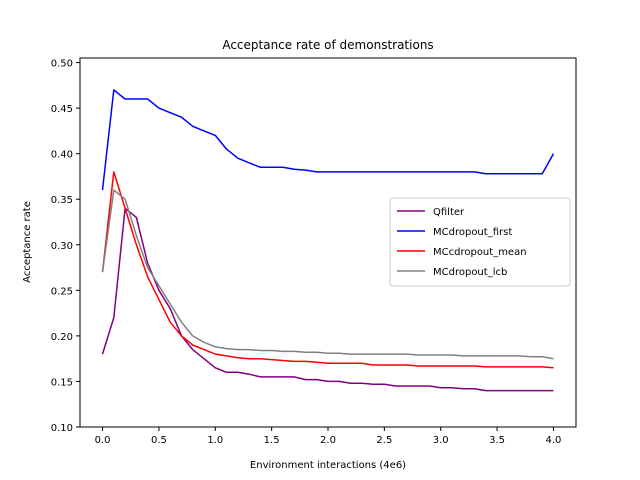  I want to click on y-tick-label: 0.15, so click(62, 382).